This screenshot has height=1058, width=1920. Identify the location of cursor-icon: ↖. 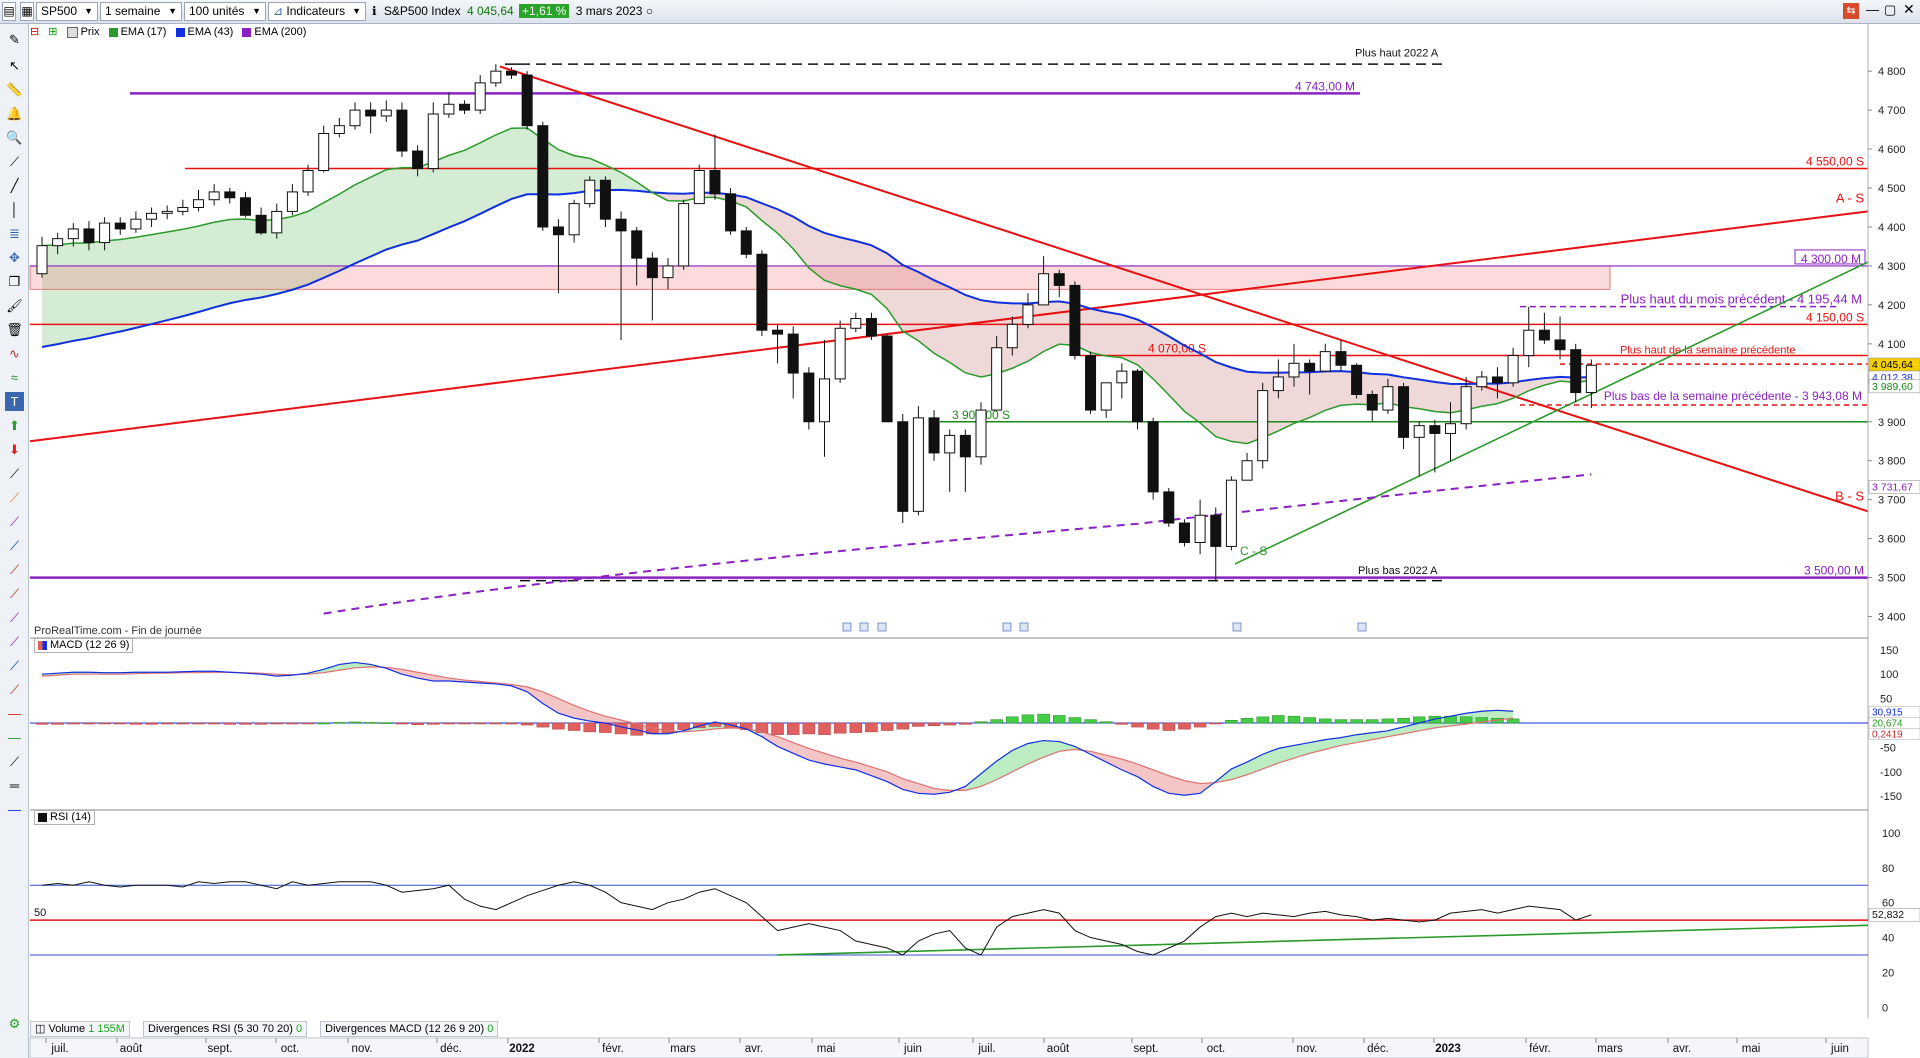
(14, 65).